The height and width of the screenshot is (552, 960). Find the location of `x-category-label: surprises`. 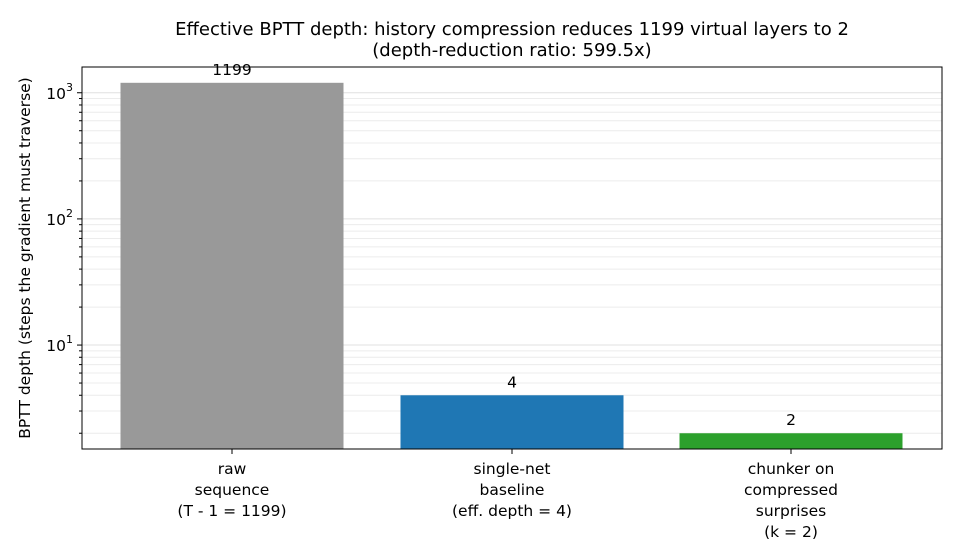

x-category-label: surprises is located at coordinates (791, 511).